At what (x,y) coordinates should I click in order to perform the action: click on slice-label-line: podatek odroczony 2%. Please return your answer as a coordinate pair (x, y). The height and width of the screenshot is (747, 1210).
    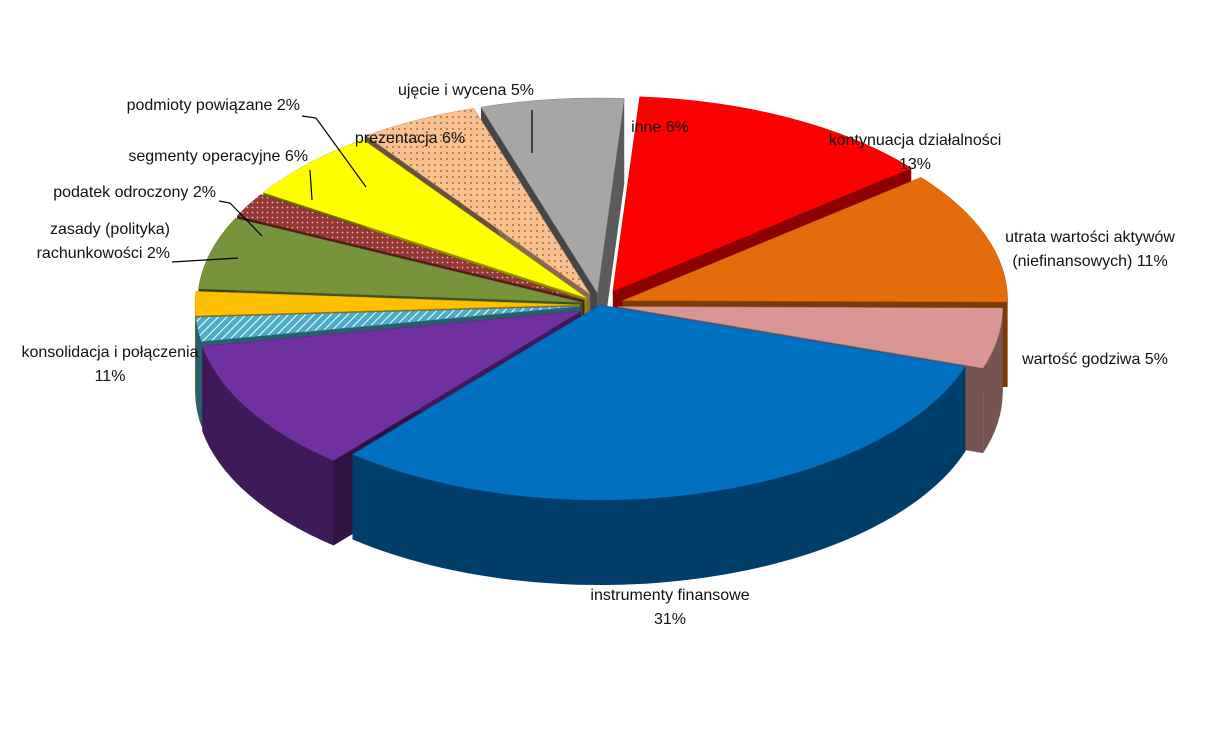
    Looking at the image, I should click on (134, 192).